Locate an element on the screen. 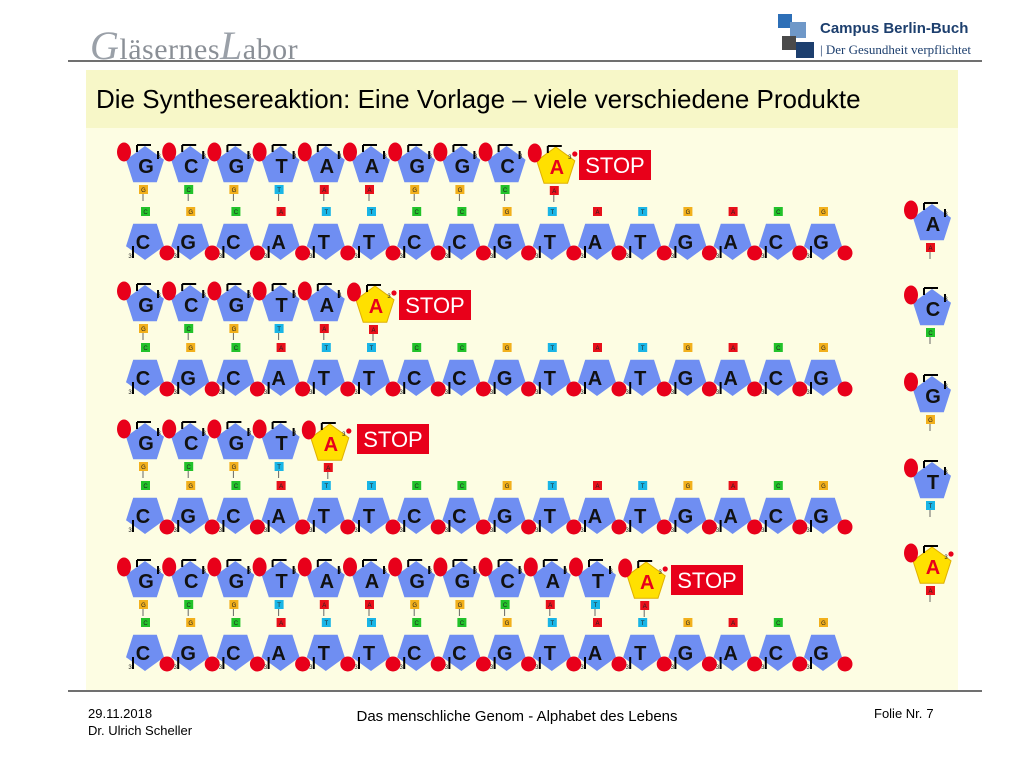 Image resolution: width=1024 pixels, height=768 pixels. product-nucleotide-C: C 3C is located at coordinates (927, 314).